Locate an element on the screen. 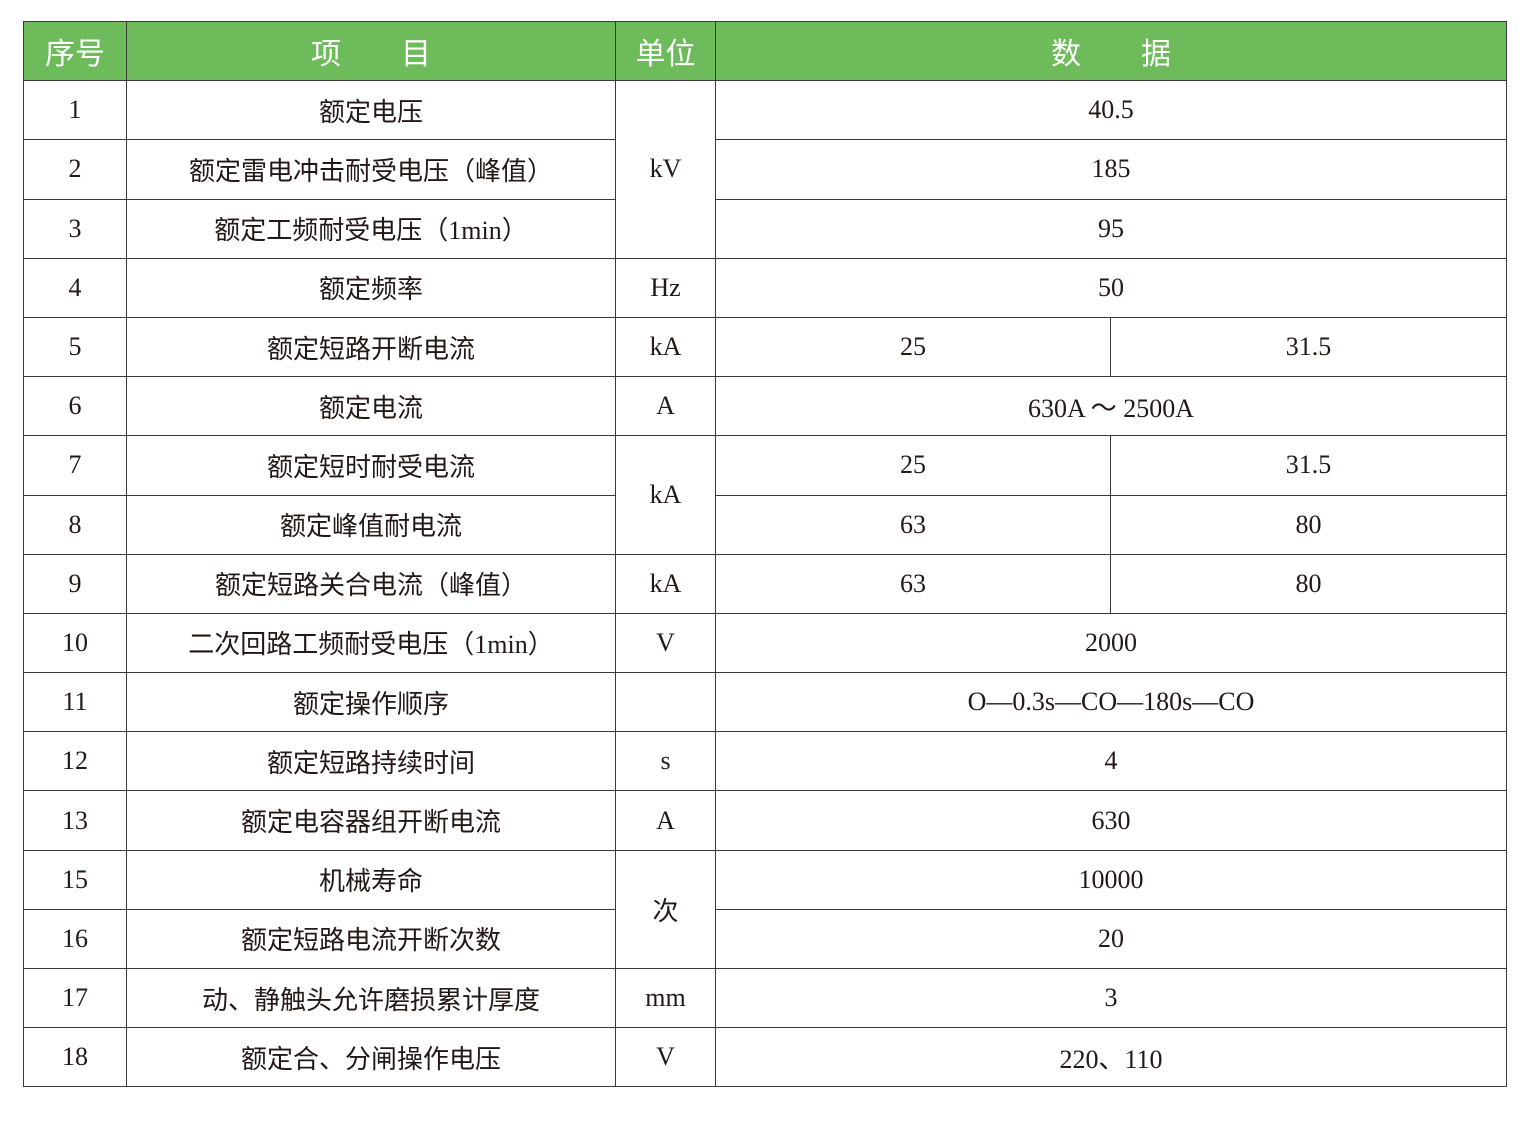  table-row: 11 额定操作顺序 O—0.3s—CO—180s—CO is located at coordinates (765, 702).